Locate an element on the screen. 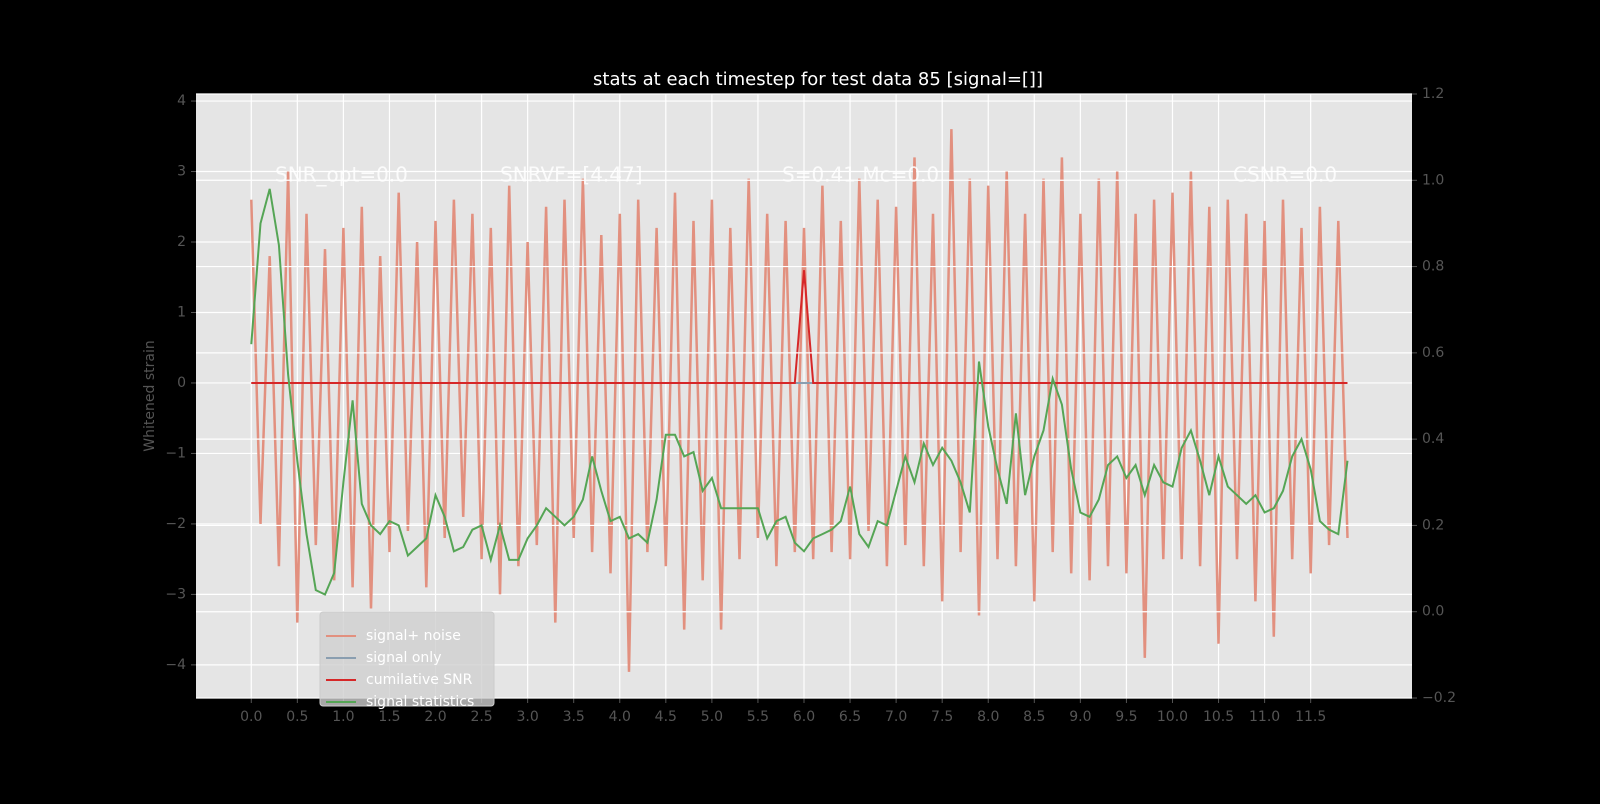 The height and width of the screenshot is (804, 1600). x-tick-label: 2.5 is located at coordinates (481, 717).